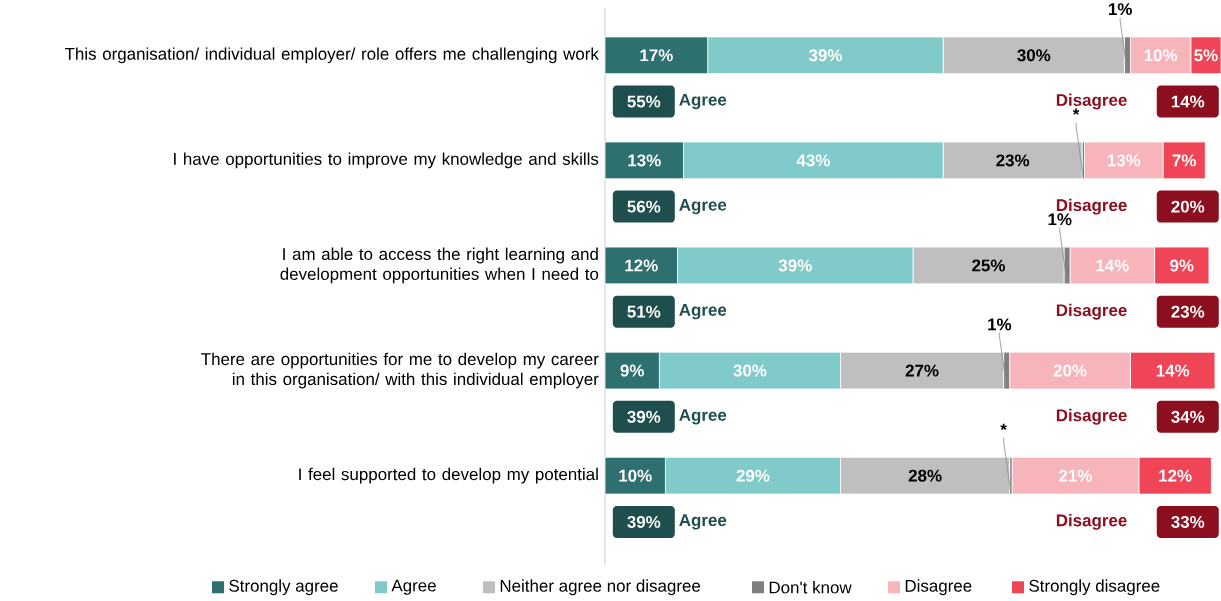 Image resolution: width=1221 pixels, height=601 pixels. What do you see at coordinates (1013, 160) in the screenshot?
I see `data-label: 23%` at bounding box center [1013, 160].